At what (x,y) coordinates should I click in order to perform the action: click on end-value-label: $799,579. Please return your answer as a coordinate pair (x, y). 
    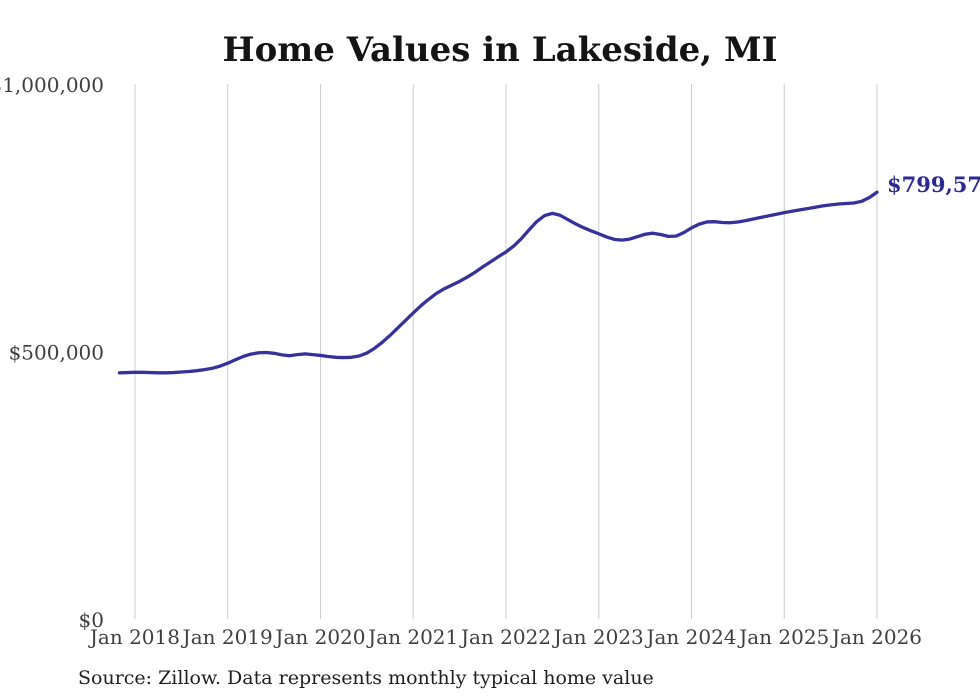
    Looking at the image, I should click on (933, 184).